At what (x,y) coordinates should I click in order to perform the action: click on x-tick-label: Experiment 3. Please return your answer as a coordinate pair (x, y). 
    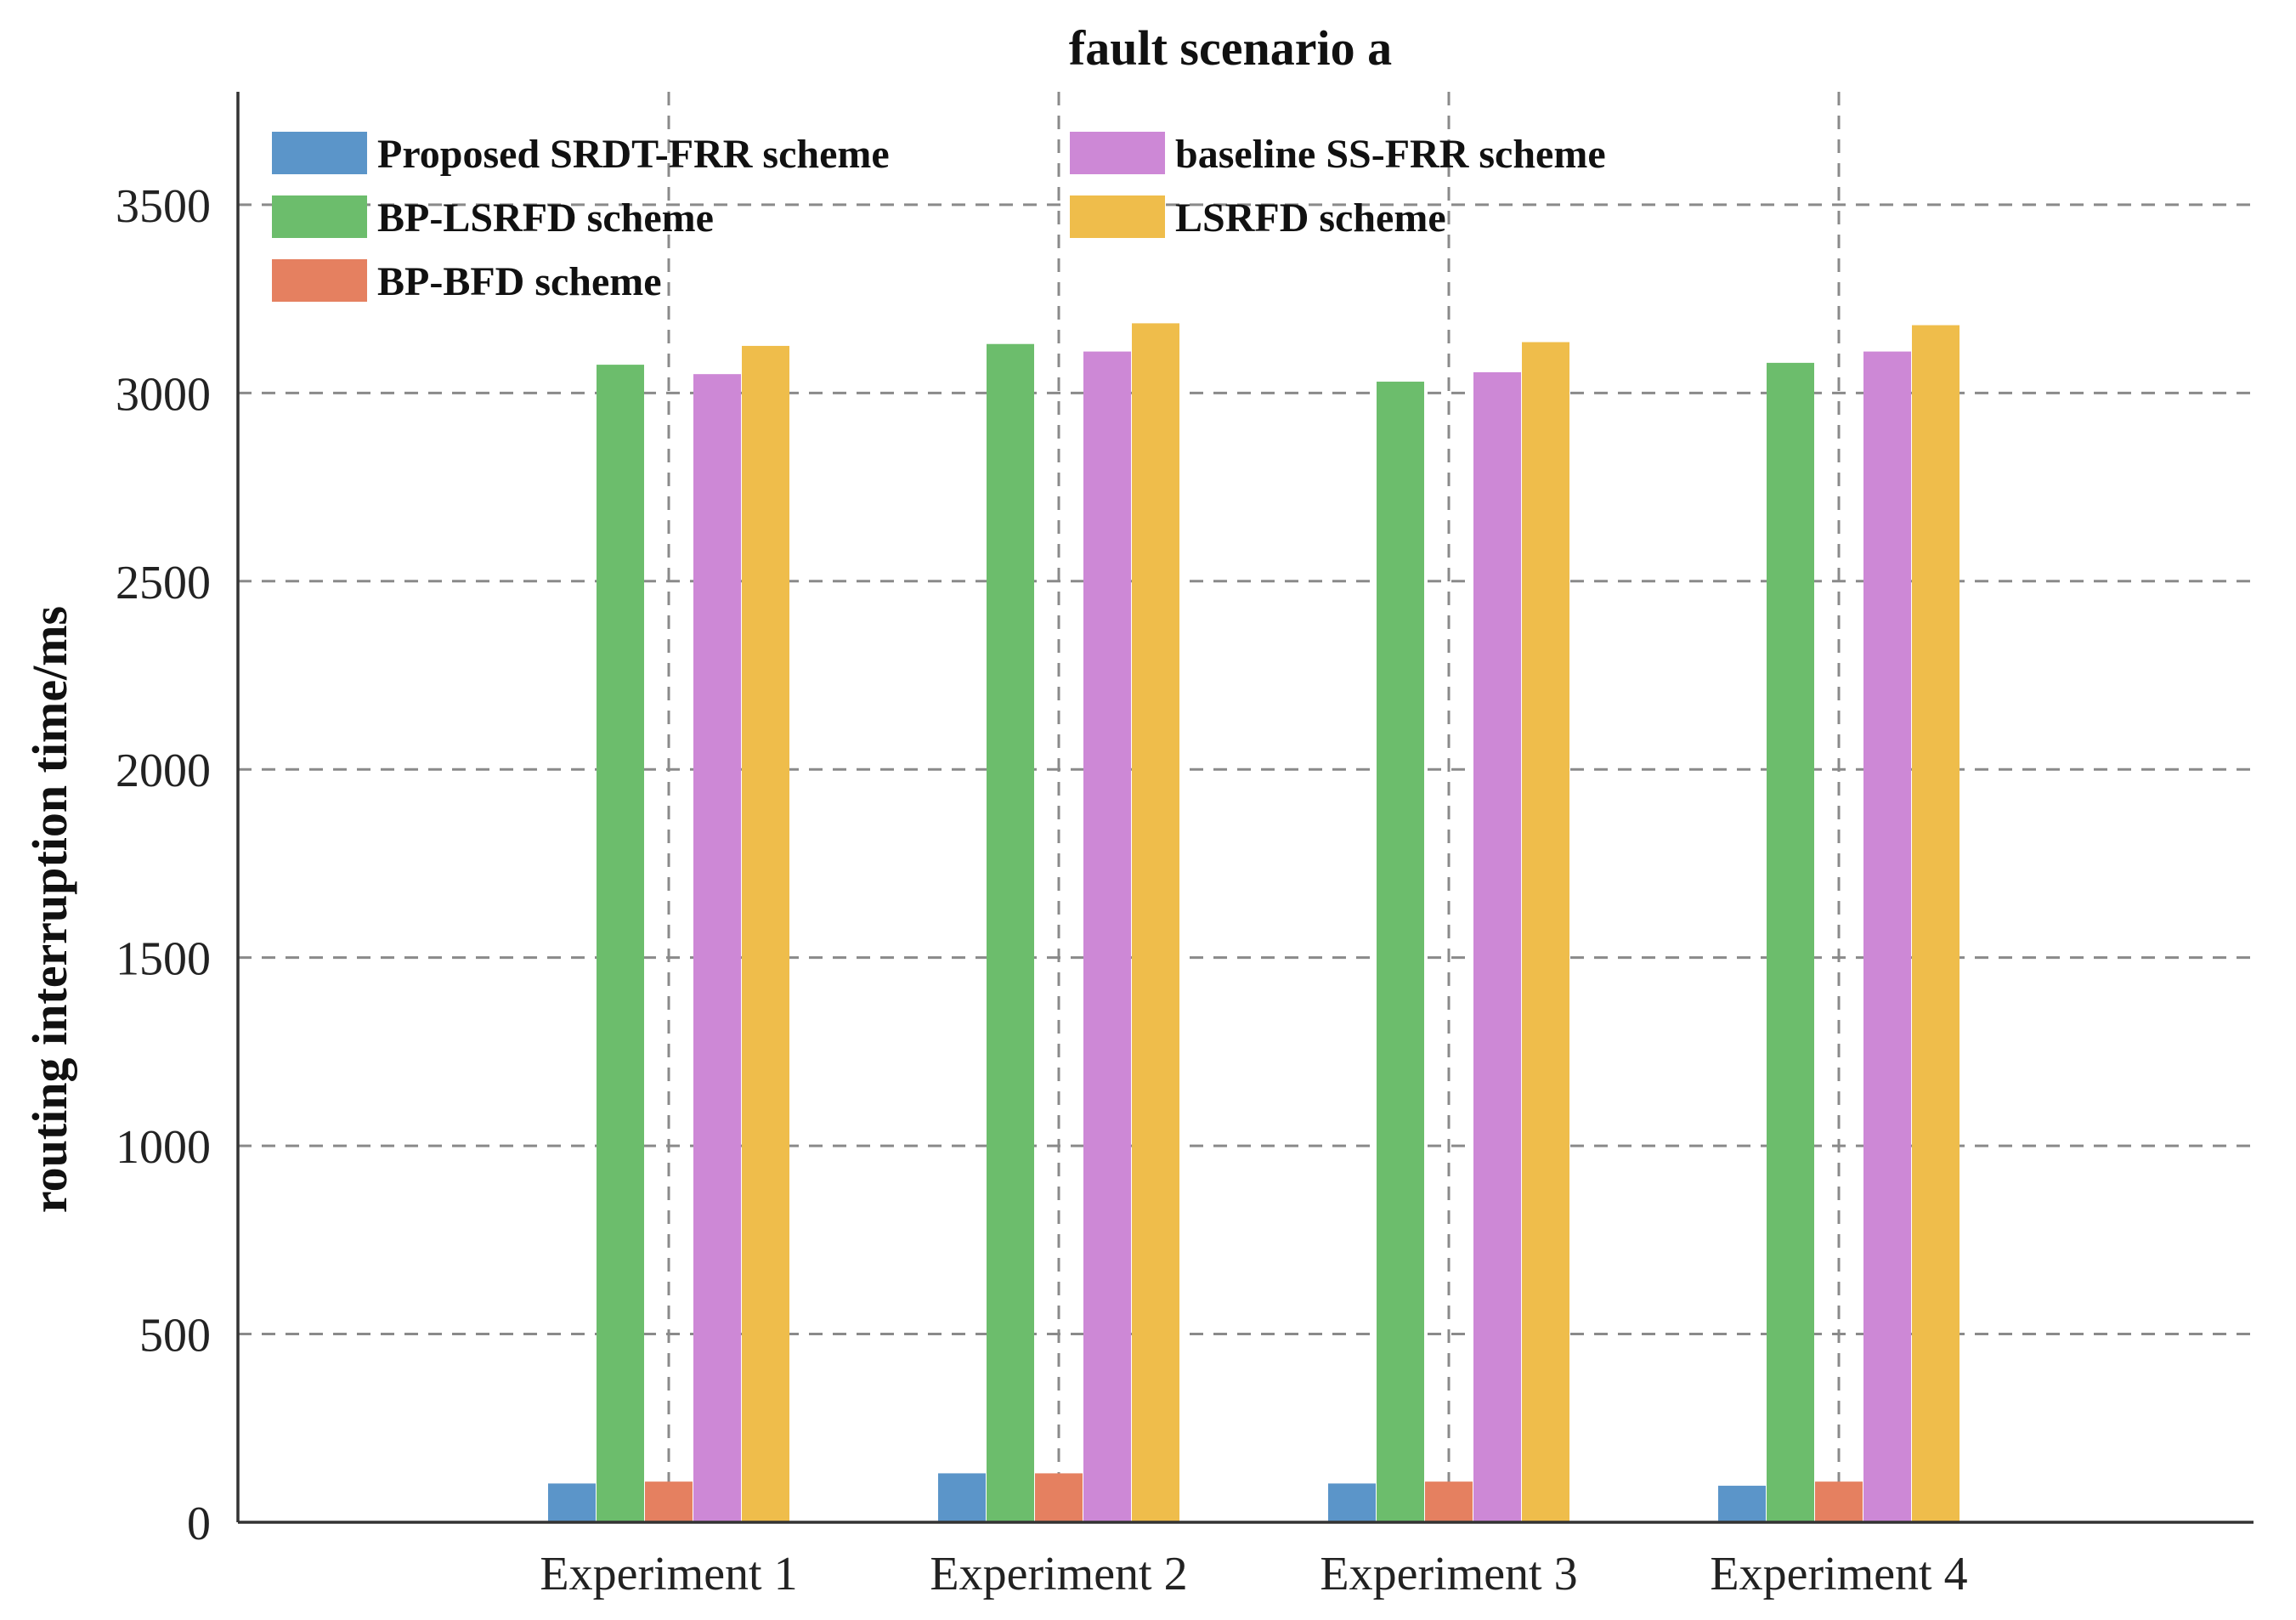
    Looking at the image, I should click on (1448, 1574).